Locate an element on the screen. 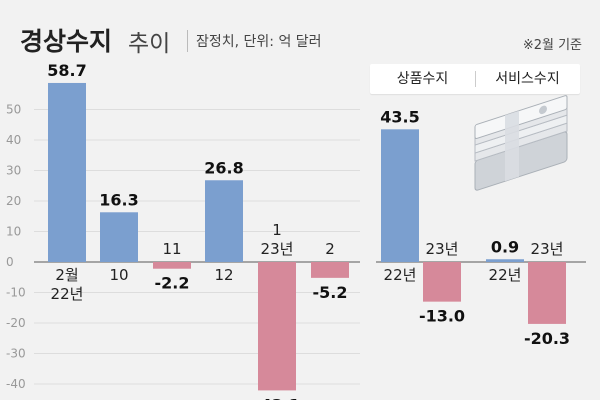  current-account-category-label: 1 is located at coordinates (277, 230).